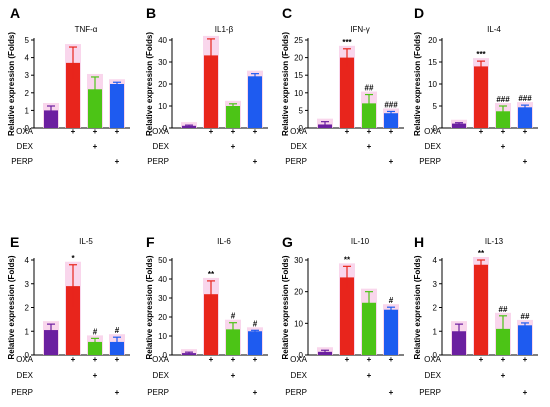 This screenshot has height=407, width=550. Describe the element at coordinates (419, 13) in the screenshot. I see `panel-letter: D` at that location.